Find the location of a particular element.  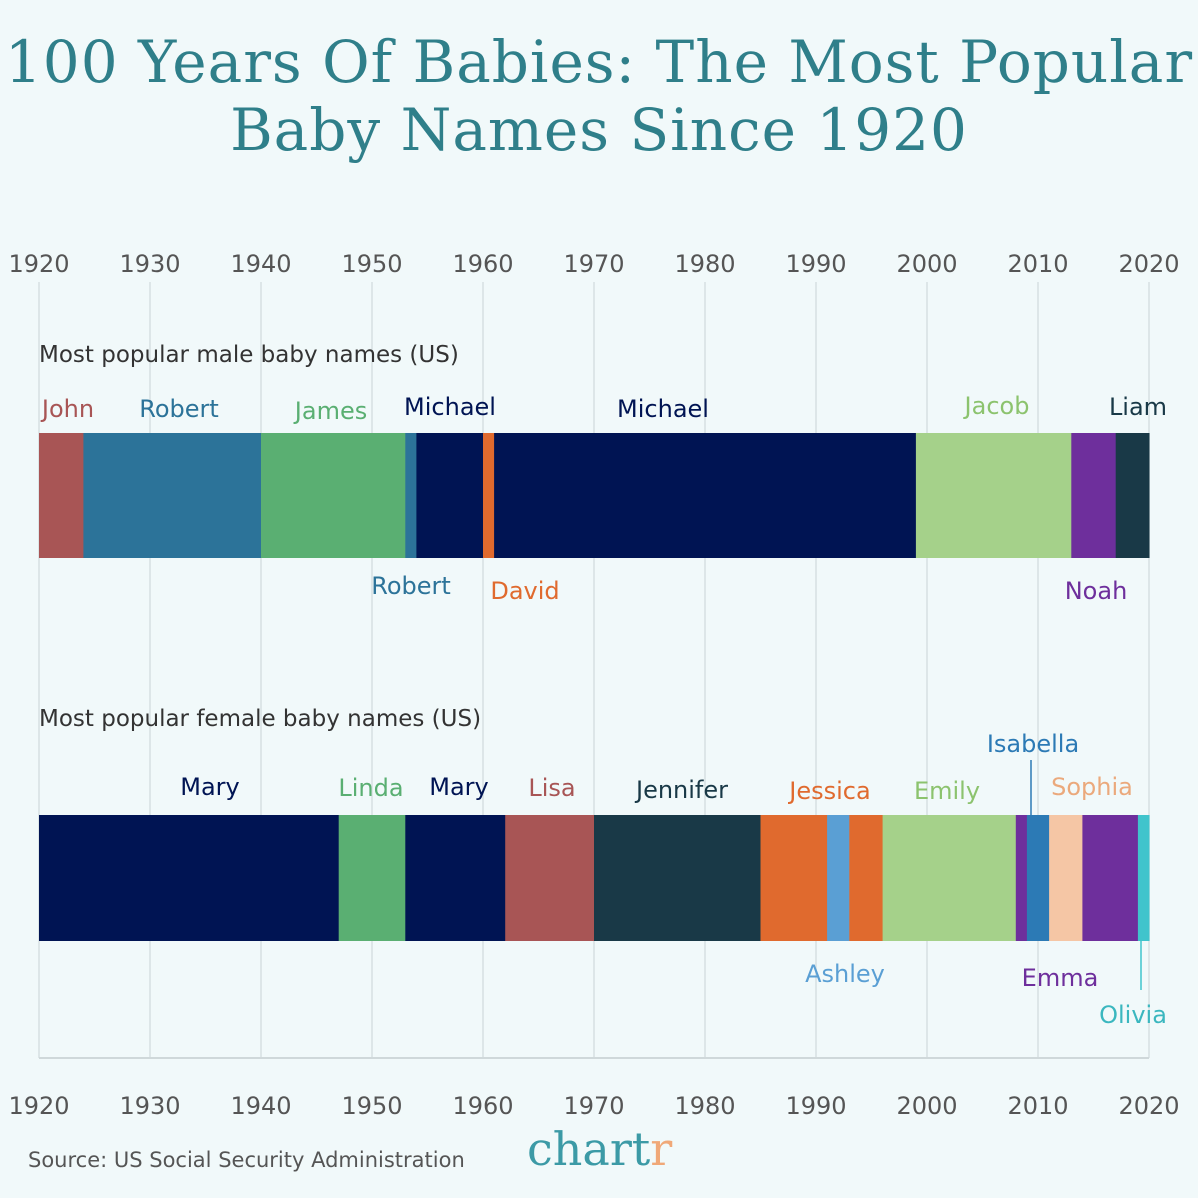

x-tick-label-bottom: 1930 is located at coordinates (149, 1106).